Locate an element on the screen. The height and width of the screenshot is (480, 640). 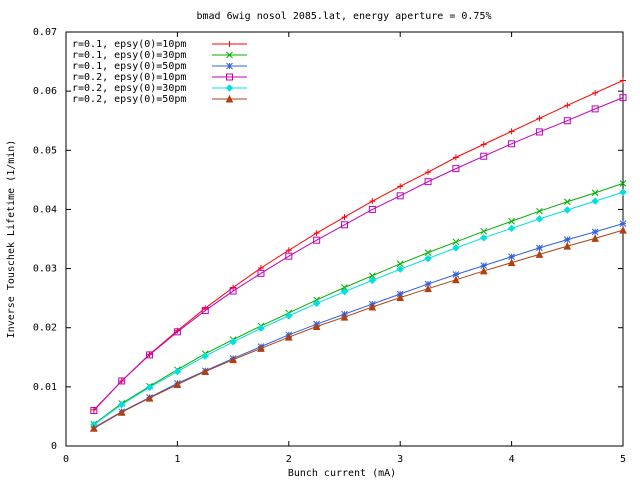
y-tick-label: 0.05 is located at coordinates (45, 150).